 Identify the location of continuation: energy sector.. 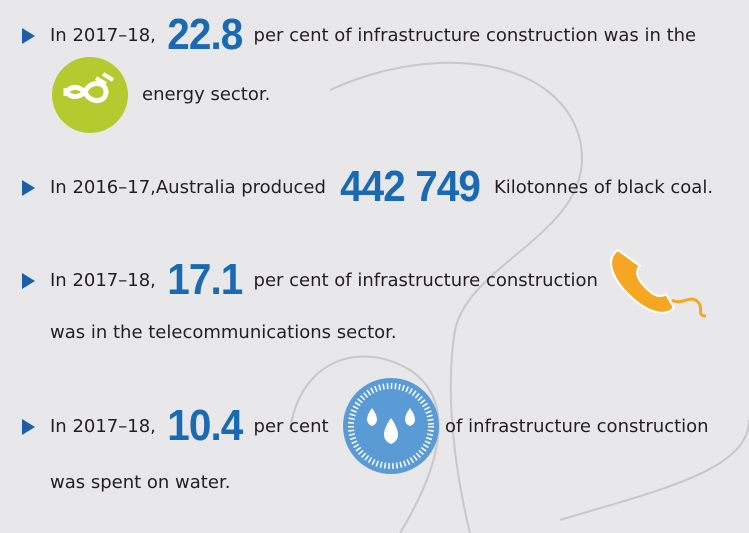
(206, 94).